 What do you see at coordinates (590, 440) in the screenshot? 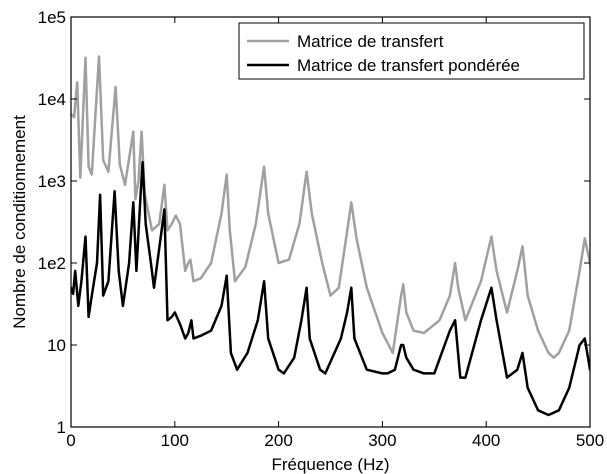
I see `x-tick-label: 500` at bounding box center [590, 440].